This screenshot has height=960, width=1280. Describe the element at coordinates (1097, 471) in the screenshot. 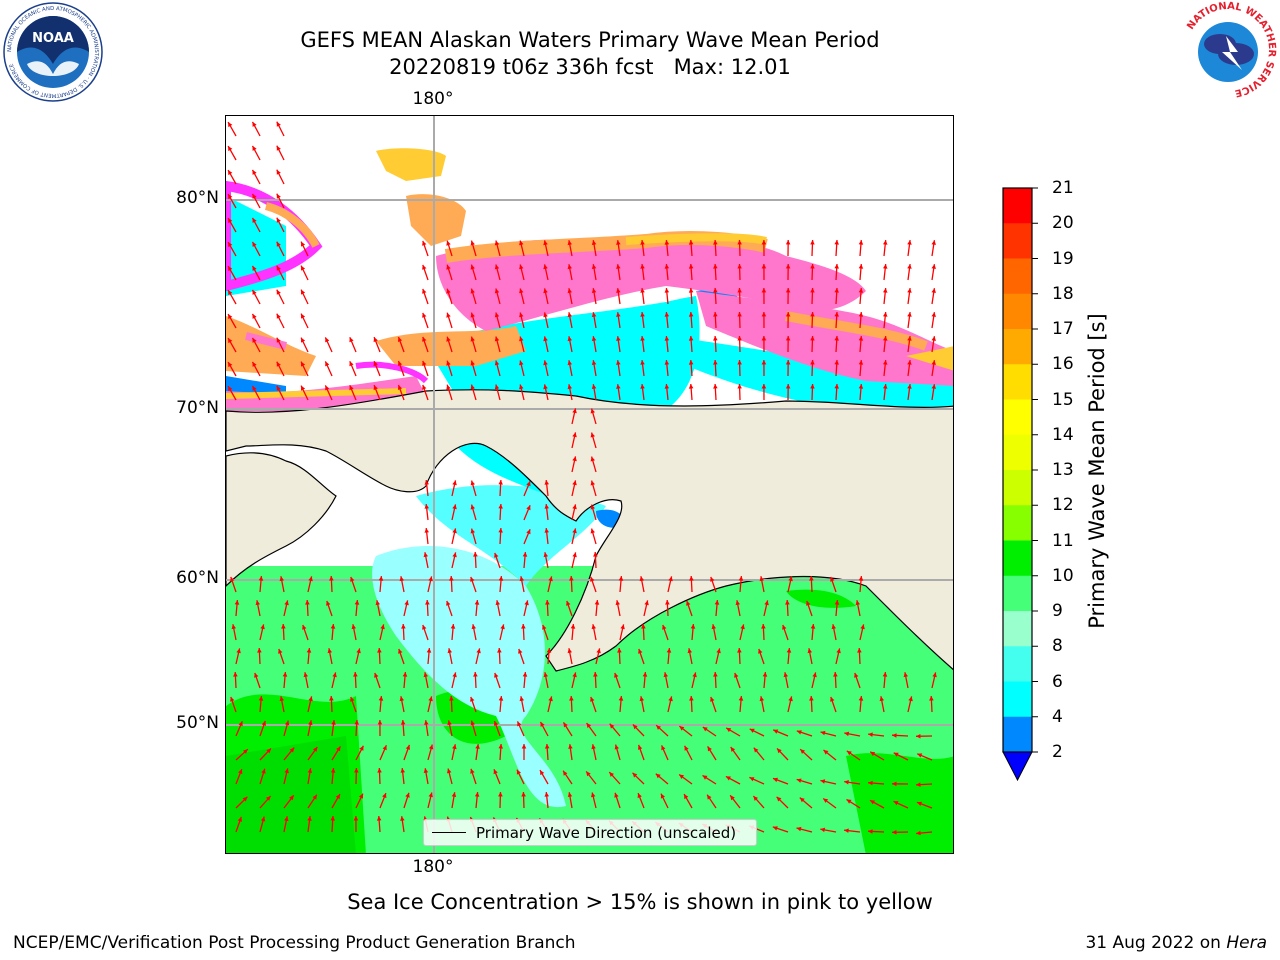

I see `colorbar-label: Primary Wave Mean Period [s]` at that location.